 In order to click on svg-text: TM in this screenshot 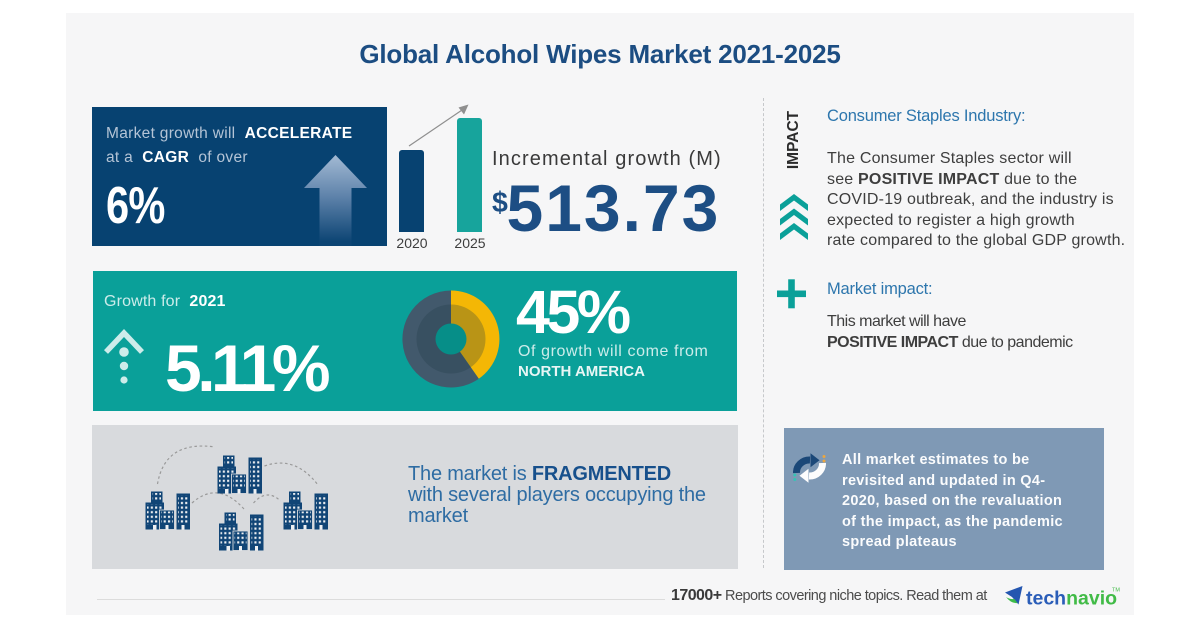, I will do `click(1116, 591)`.